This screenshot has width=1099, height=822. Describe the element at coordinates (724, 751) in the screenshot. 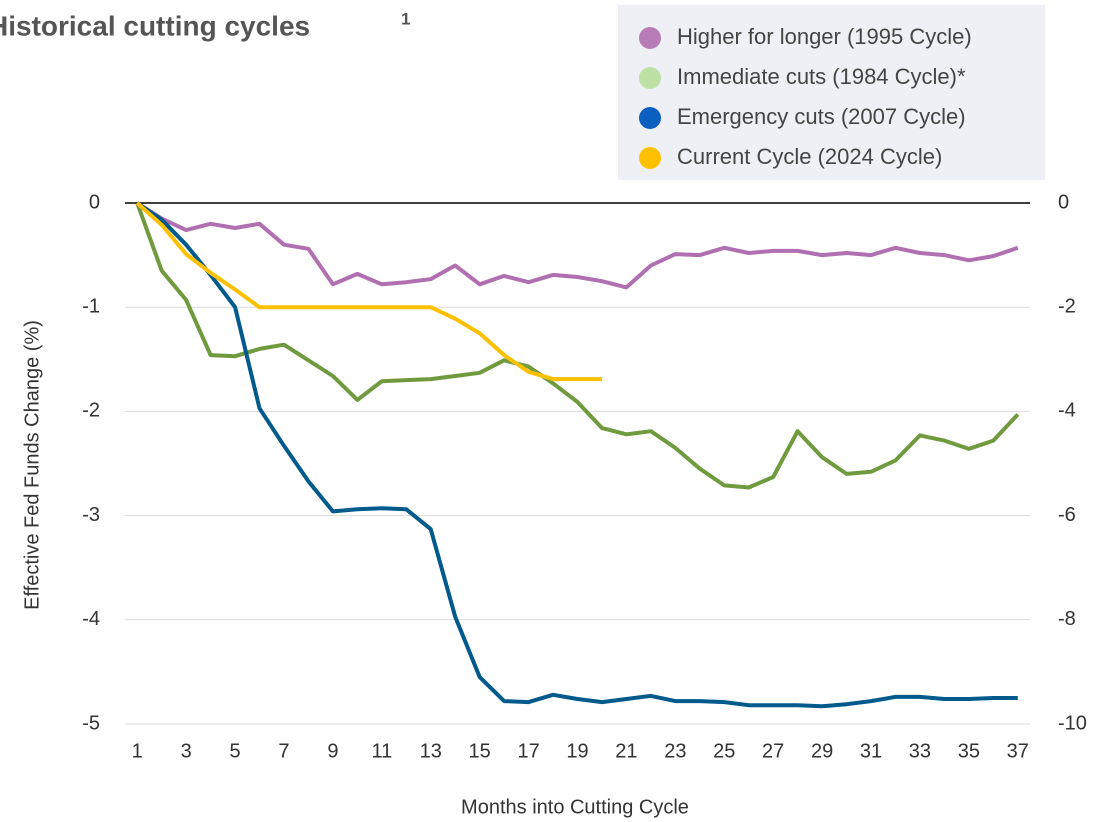

I see `x-tick-label: 25` at that location.